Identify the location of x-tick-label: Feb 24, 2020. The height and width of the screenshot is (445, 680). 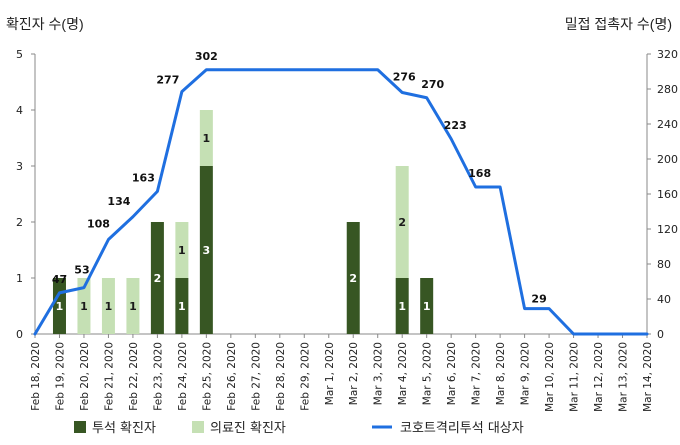
(183, 376).